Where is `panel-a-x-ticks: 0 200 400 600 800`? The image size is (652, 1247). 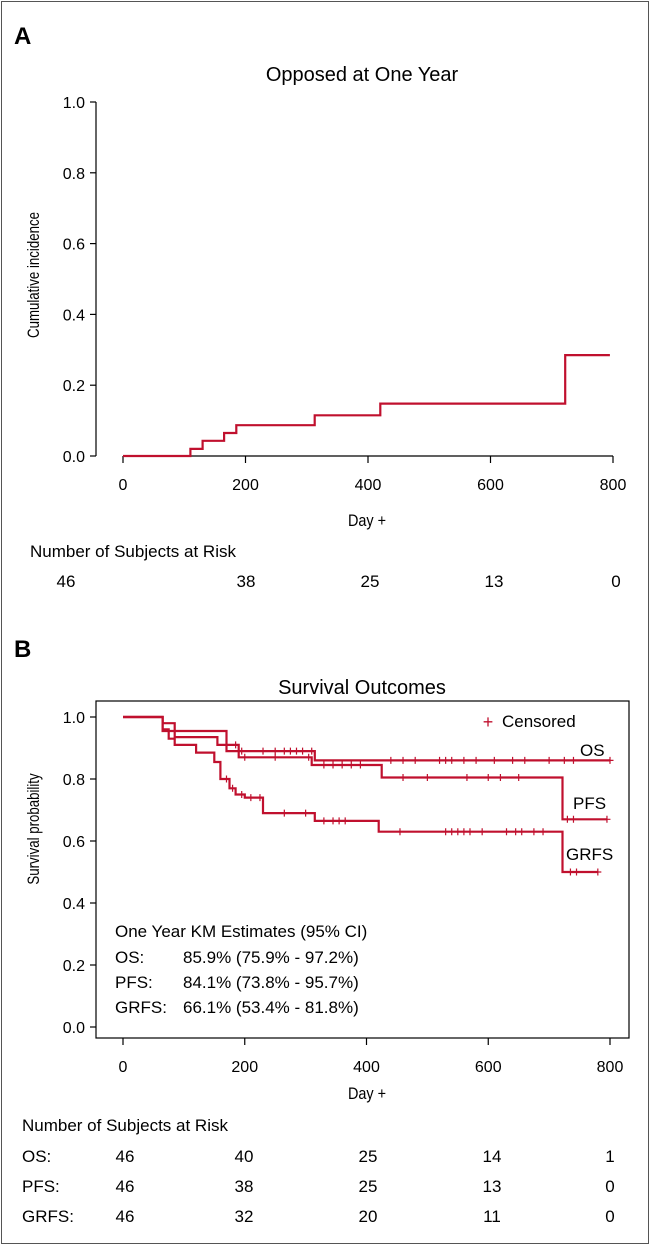
panel-a-x-ticks: 0 200 400 600 800 is located at coordinates (373, 475).